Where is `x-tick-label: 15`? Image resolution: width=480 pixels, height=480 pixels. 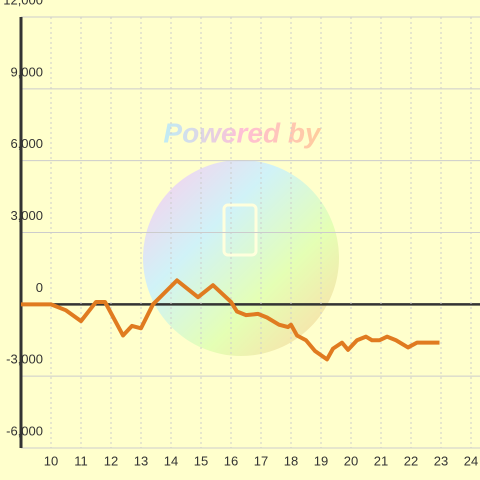
x-tick-label: 15 is located at coordinates (201, 460).